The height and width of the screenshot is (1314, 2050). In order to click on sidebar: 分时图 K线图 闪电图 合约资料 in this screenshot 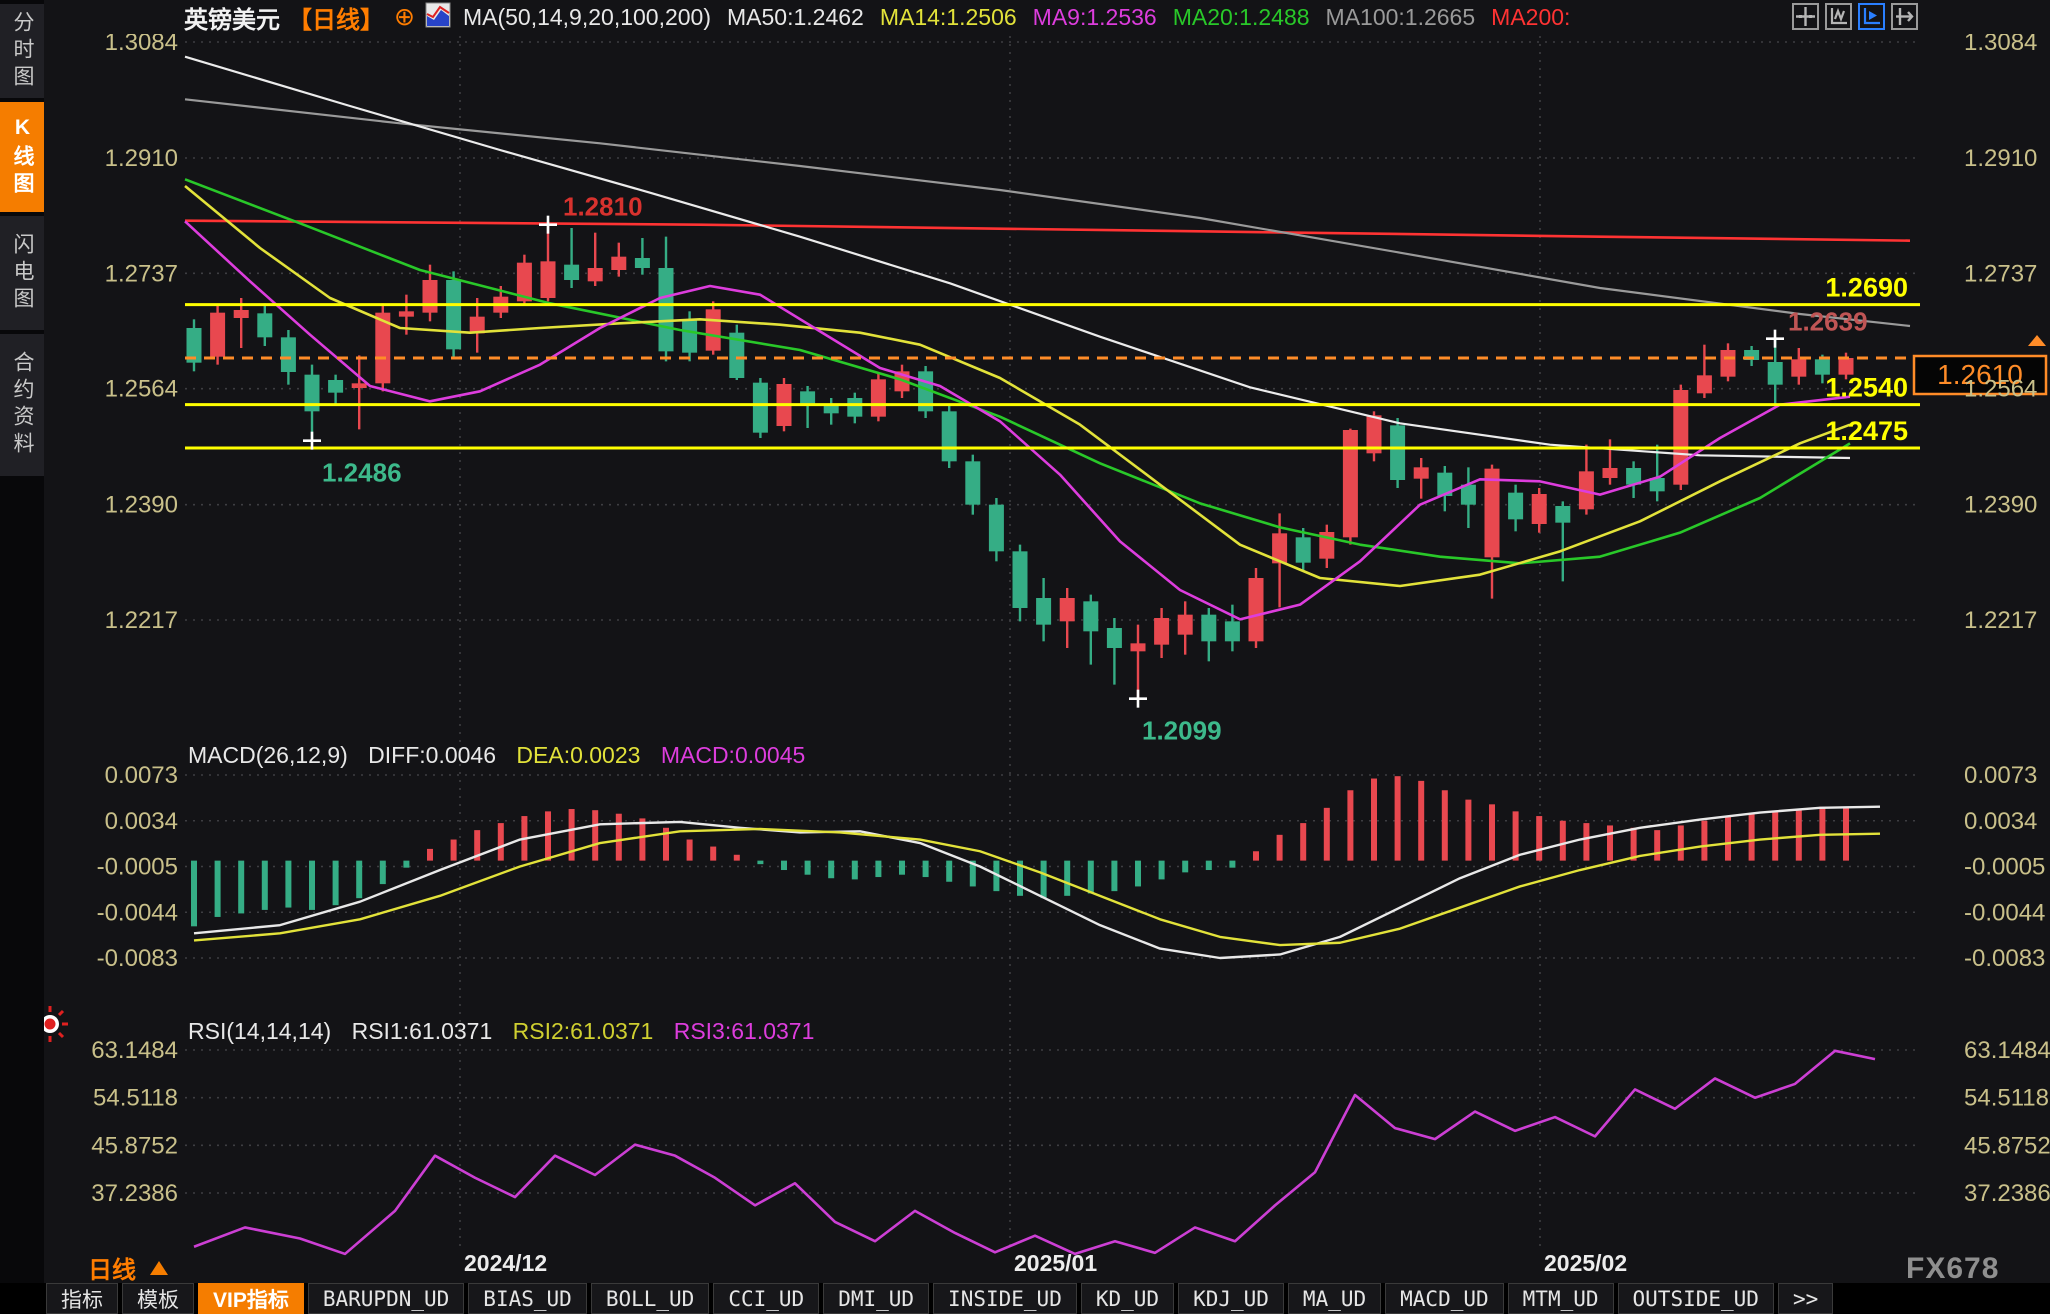, I will do `click(22, 657)`.